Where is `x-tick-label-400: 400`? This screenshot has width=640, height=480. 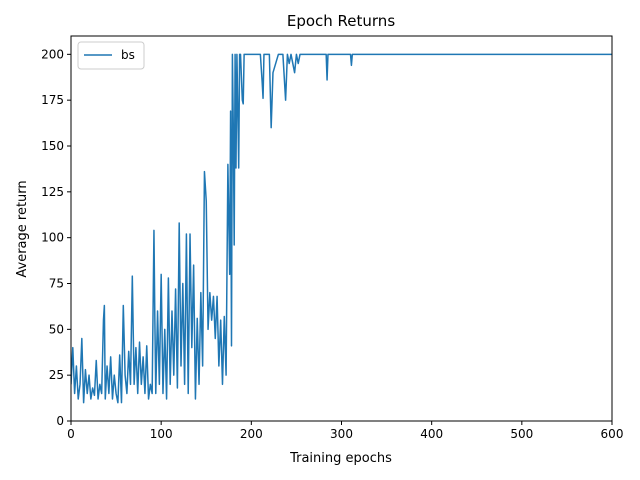 x-tick-label-400: 400 is located at coordinates (431, 434).